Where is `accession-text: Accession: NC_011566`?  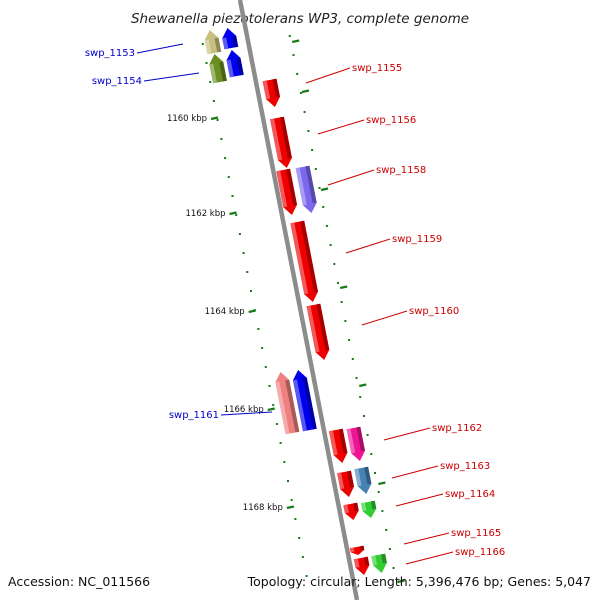 accession-text: Accession: NC_011566 is located at coordinates (79, 581).